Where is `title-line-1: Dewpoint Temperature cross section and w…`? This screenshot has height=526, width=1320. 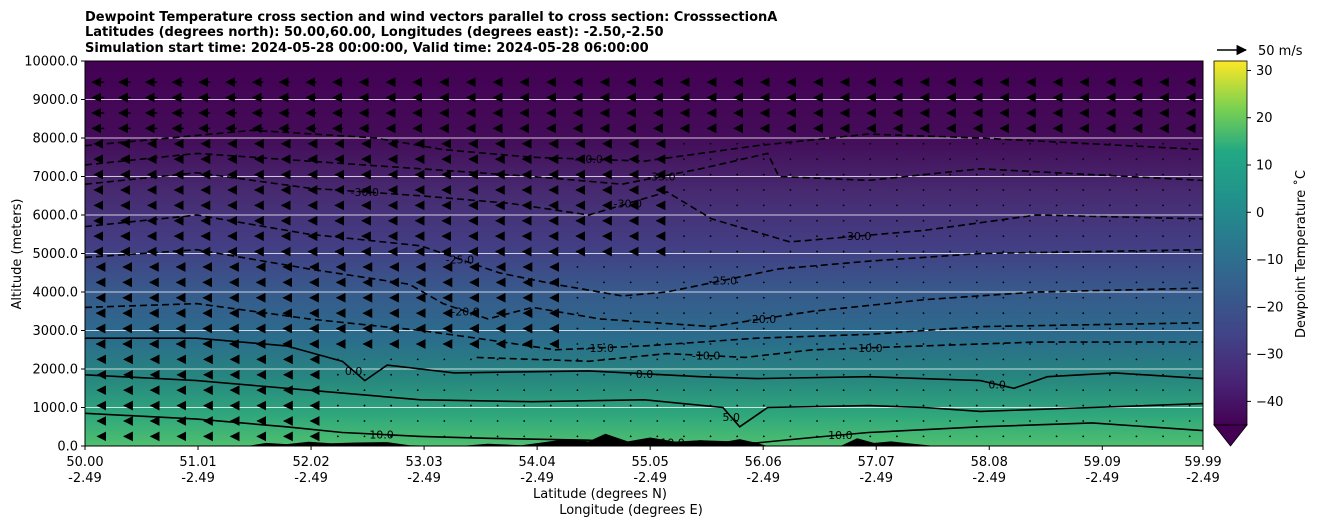
title-line-1: Dewpoint Temperature cross section and w… is located at coordinates (431, 17).